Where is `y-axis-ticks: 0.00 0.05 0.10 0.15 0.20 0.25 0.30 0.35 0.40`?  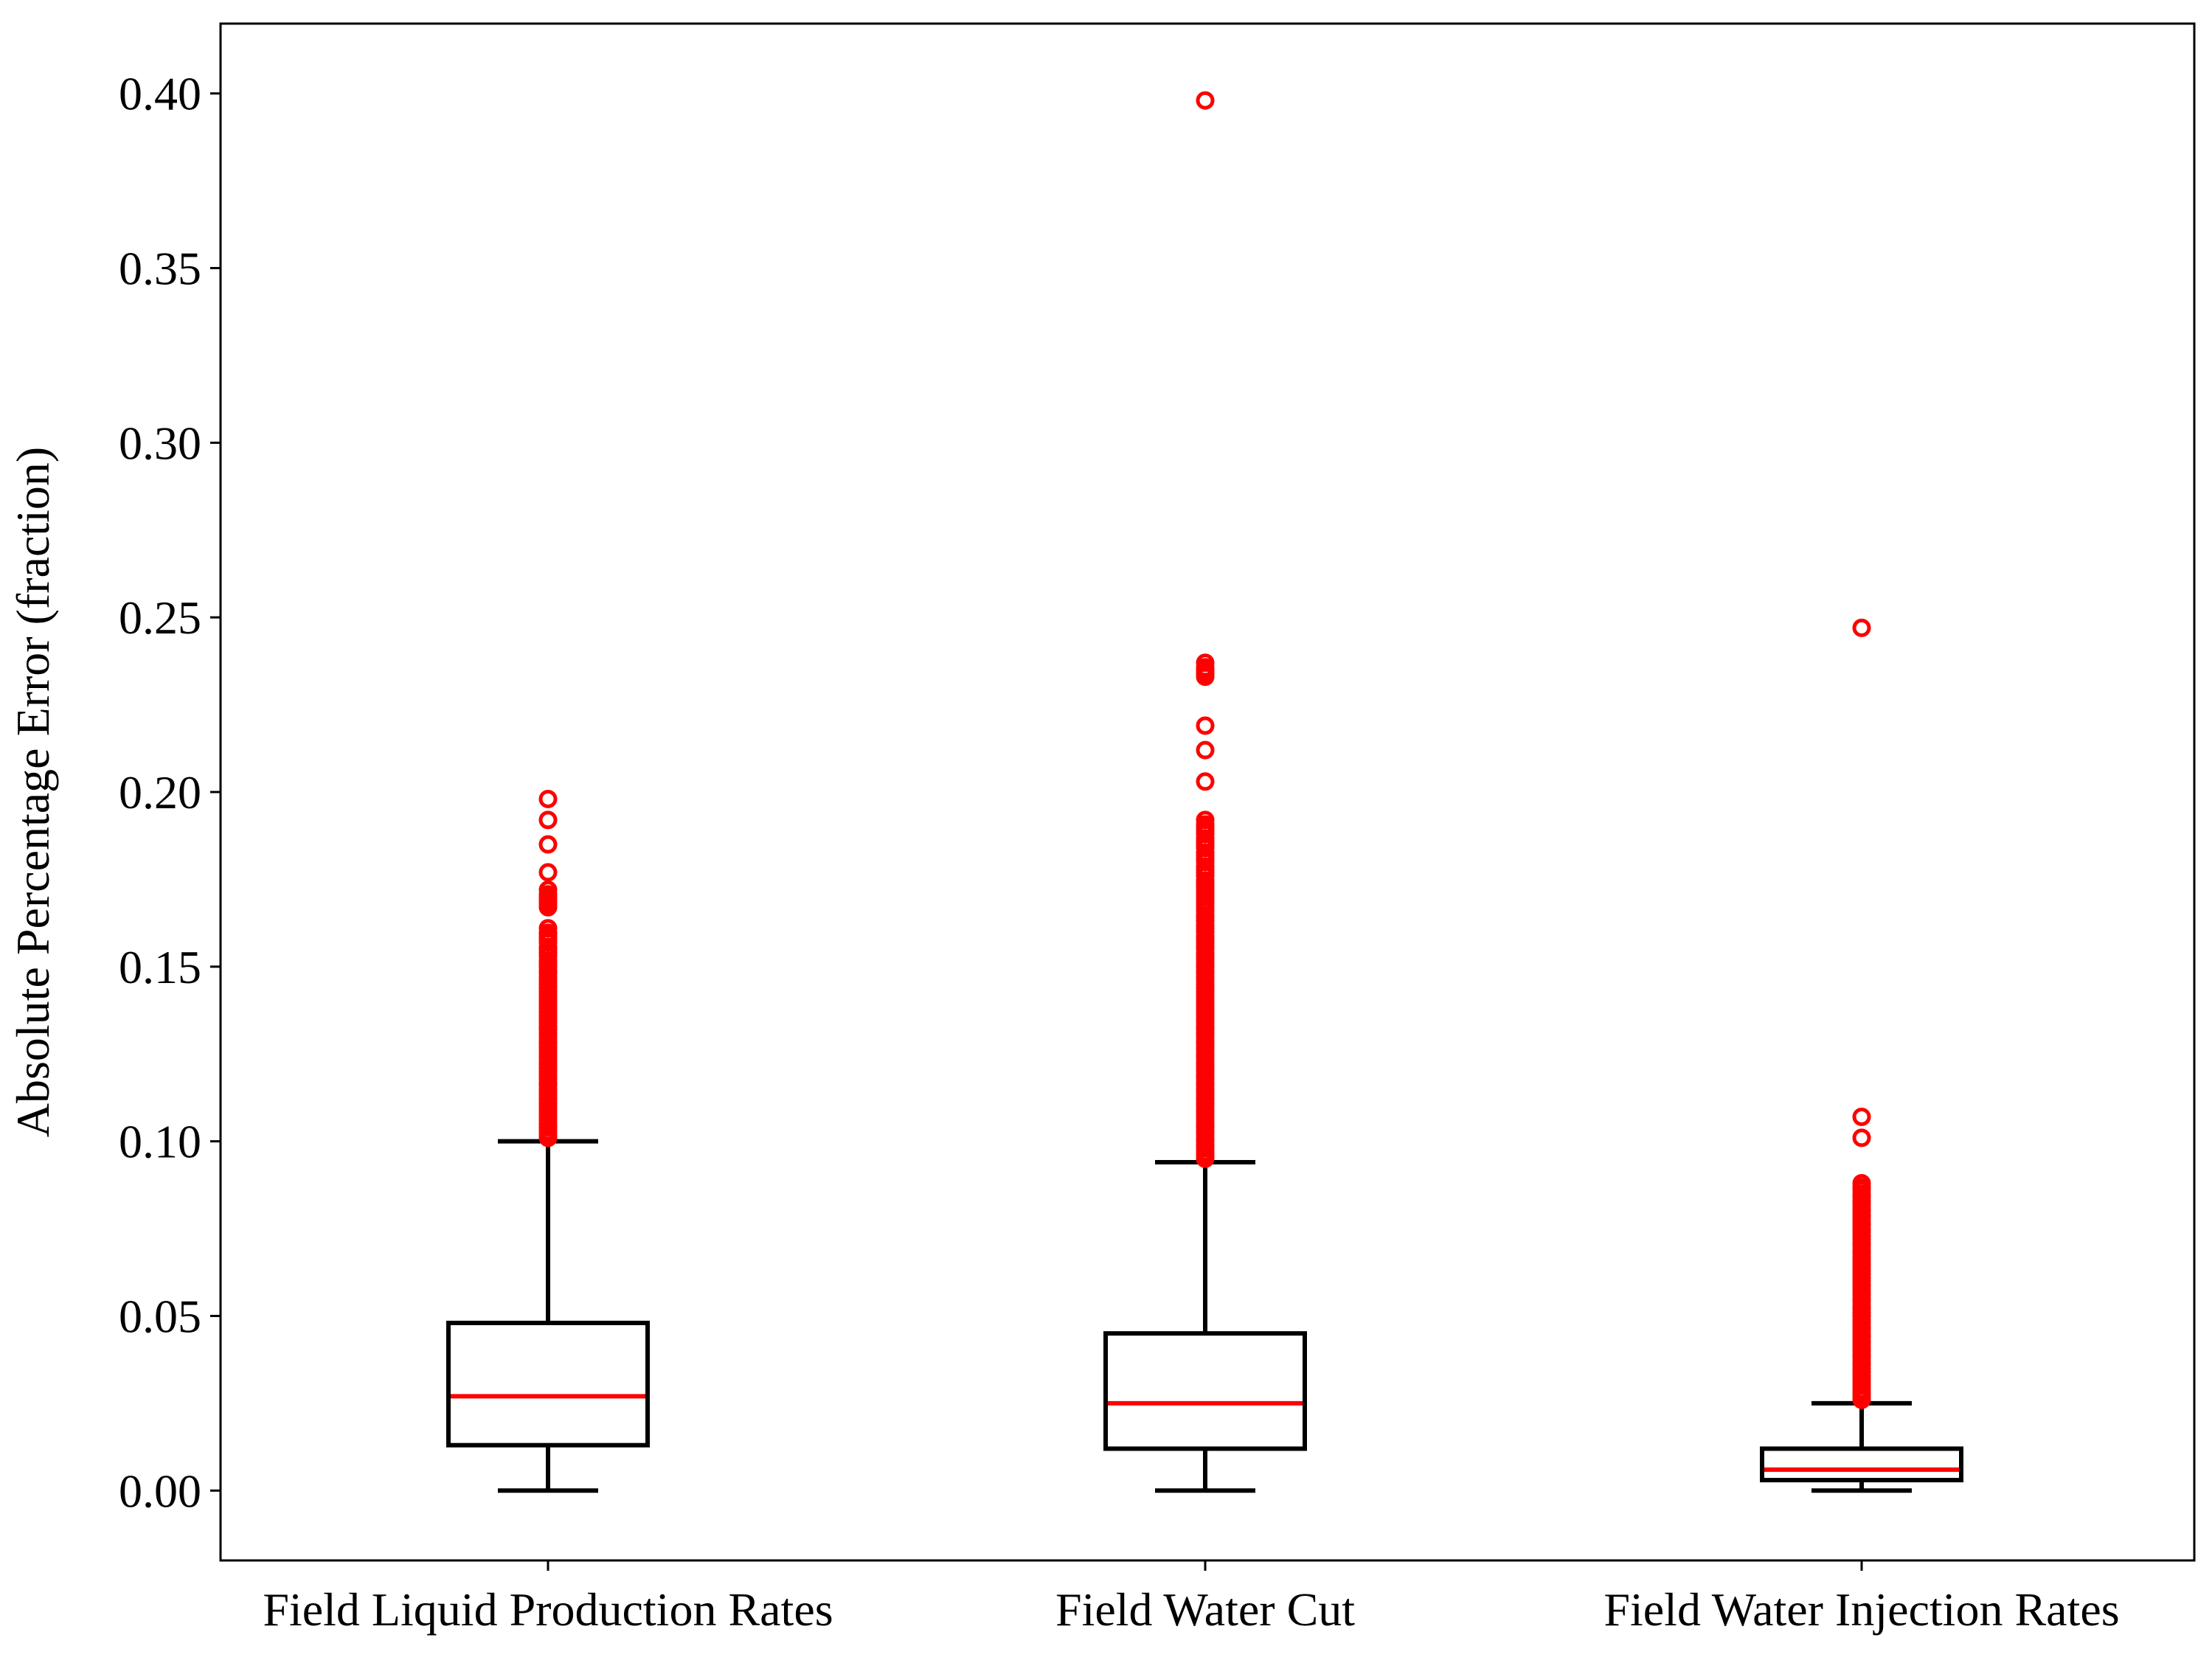
y-axis-ticks: 0.00 0.05 0.10 0.15 0.20 0.25 0.30 0.35 0.40 is located at coordinates (170, 793).